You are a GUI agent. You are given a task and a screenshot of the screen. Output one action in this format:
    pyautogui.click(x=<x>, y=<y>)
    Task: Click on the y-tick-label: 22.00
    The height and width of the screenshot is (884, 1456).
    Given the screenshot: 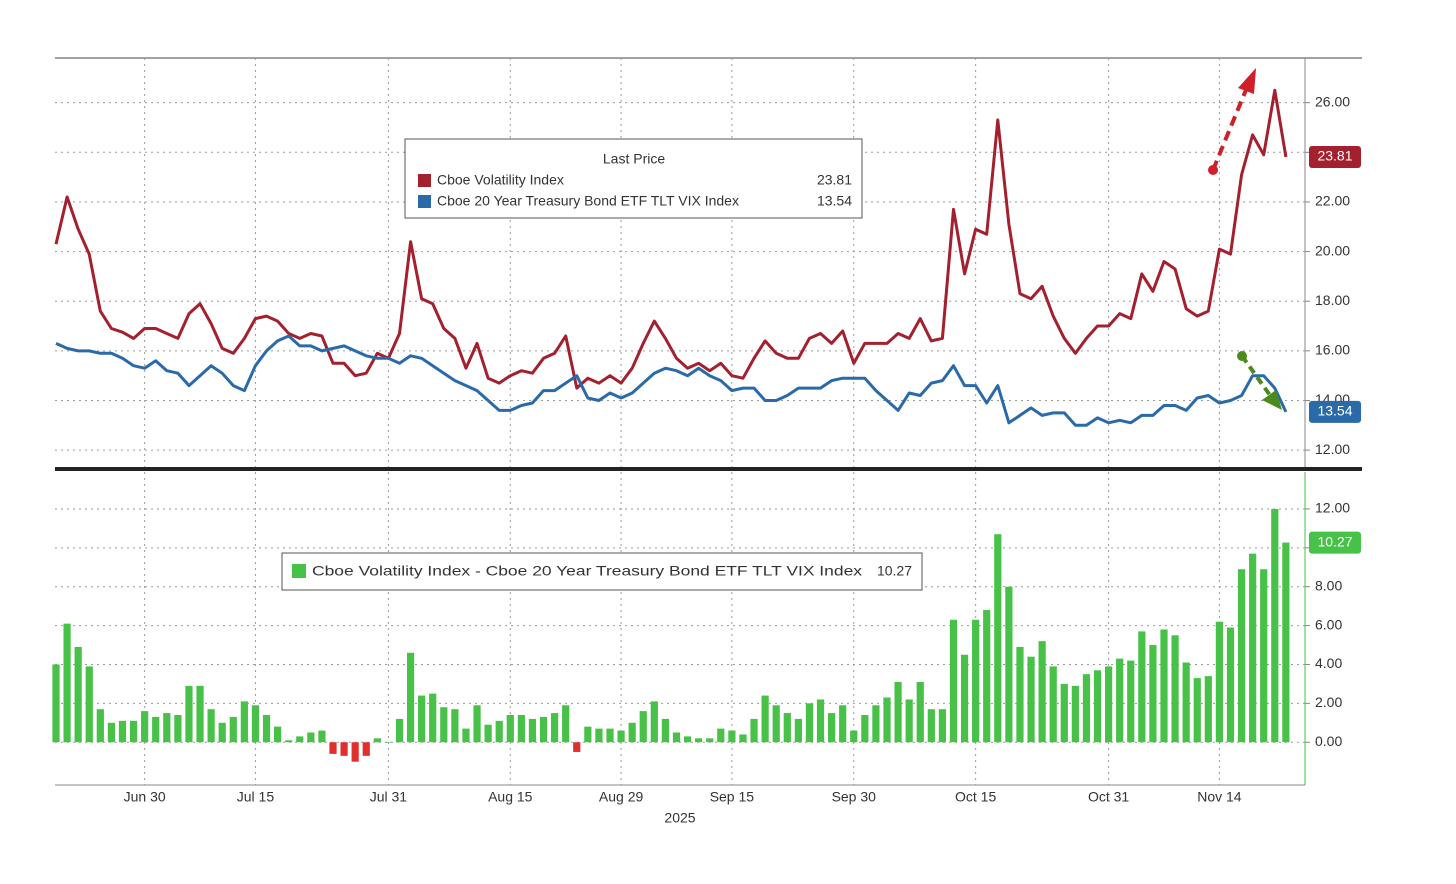 What is the action you would take?
    pyautogui.click(x=1332, y=201)
    